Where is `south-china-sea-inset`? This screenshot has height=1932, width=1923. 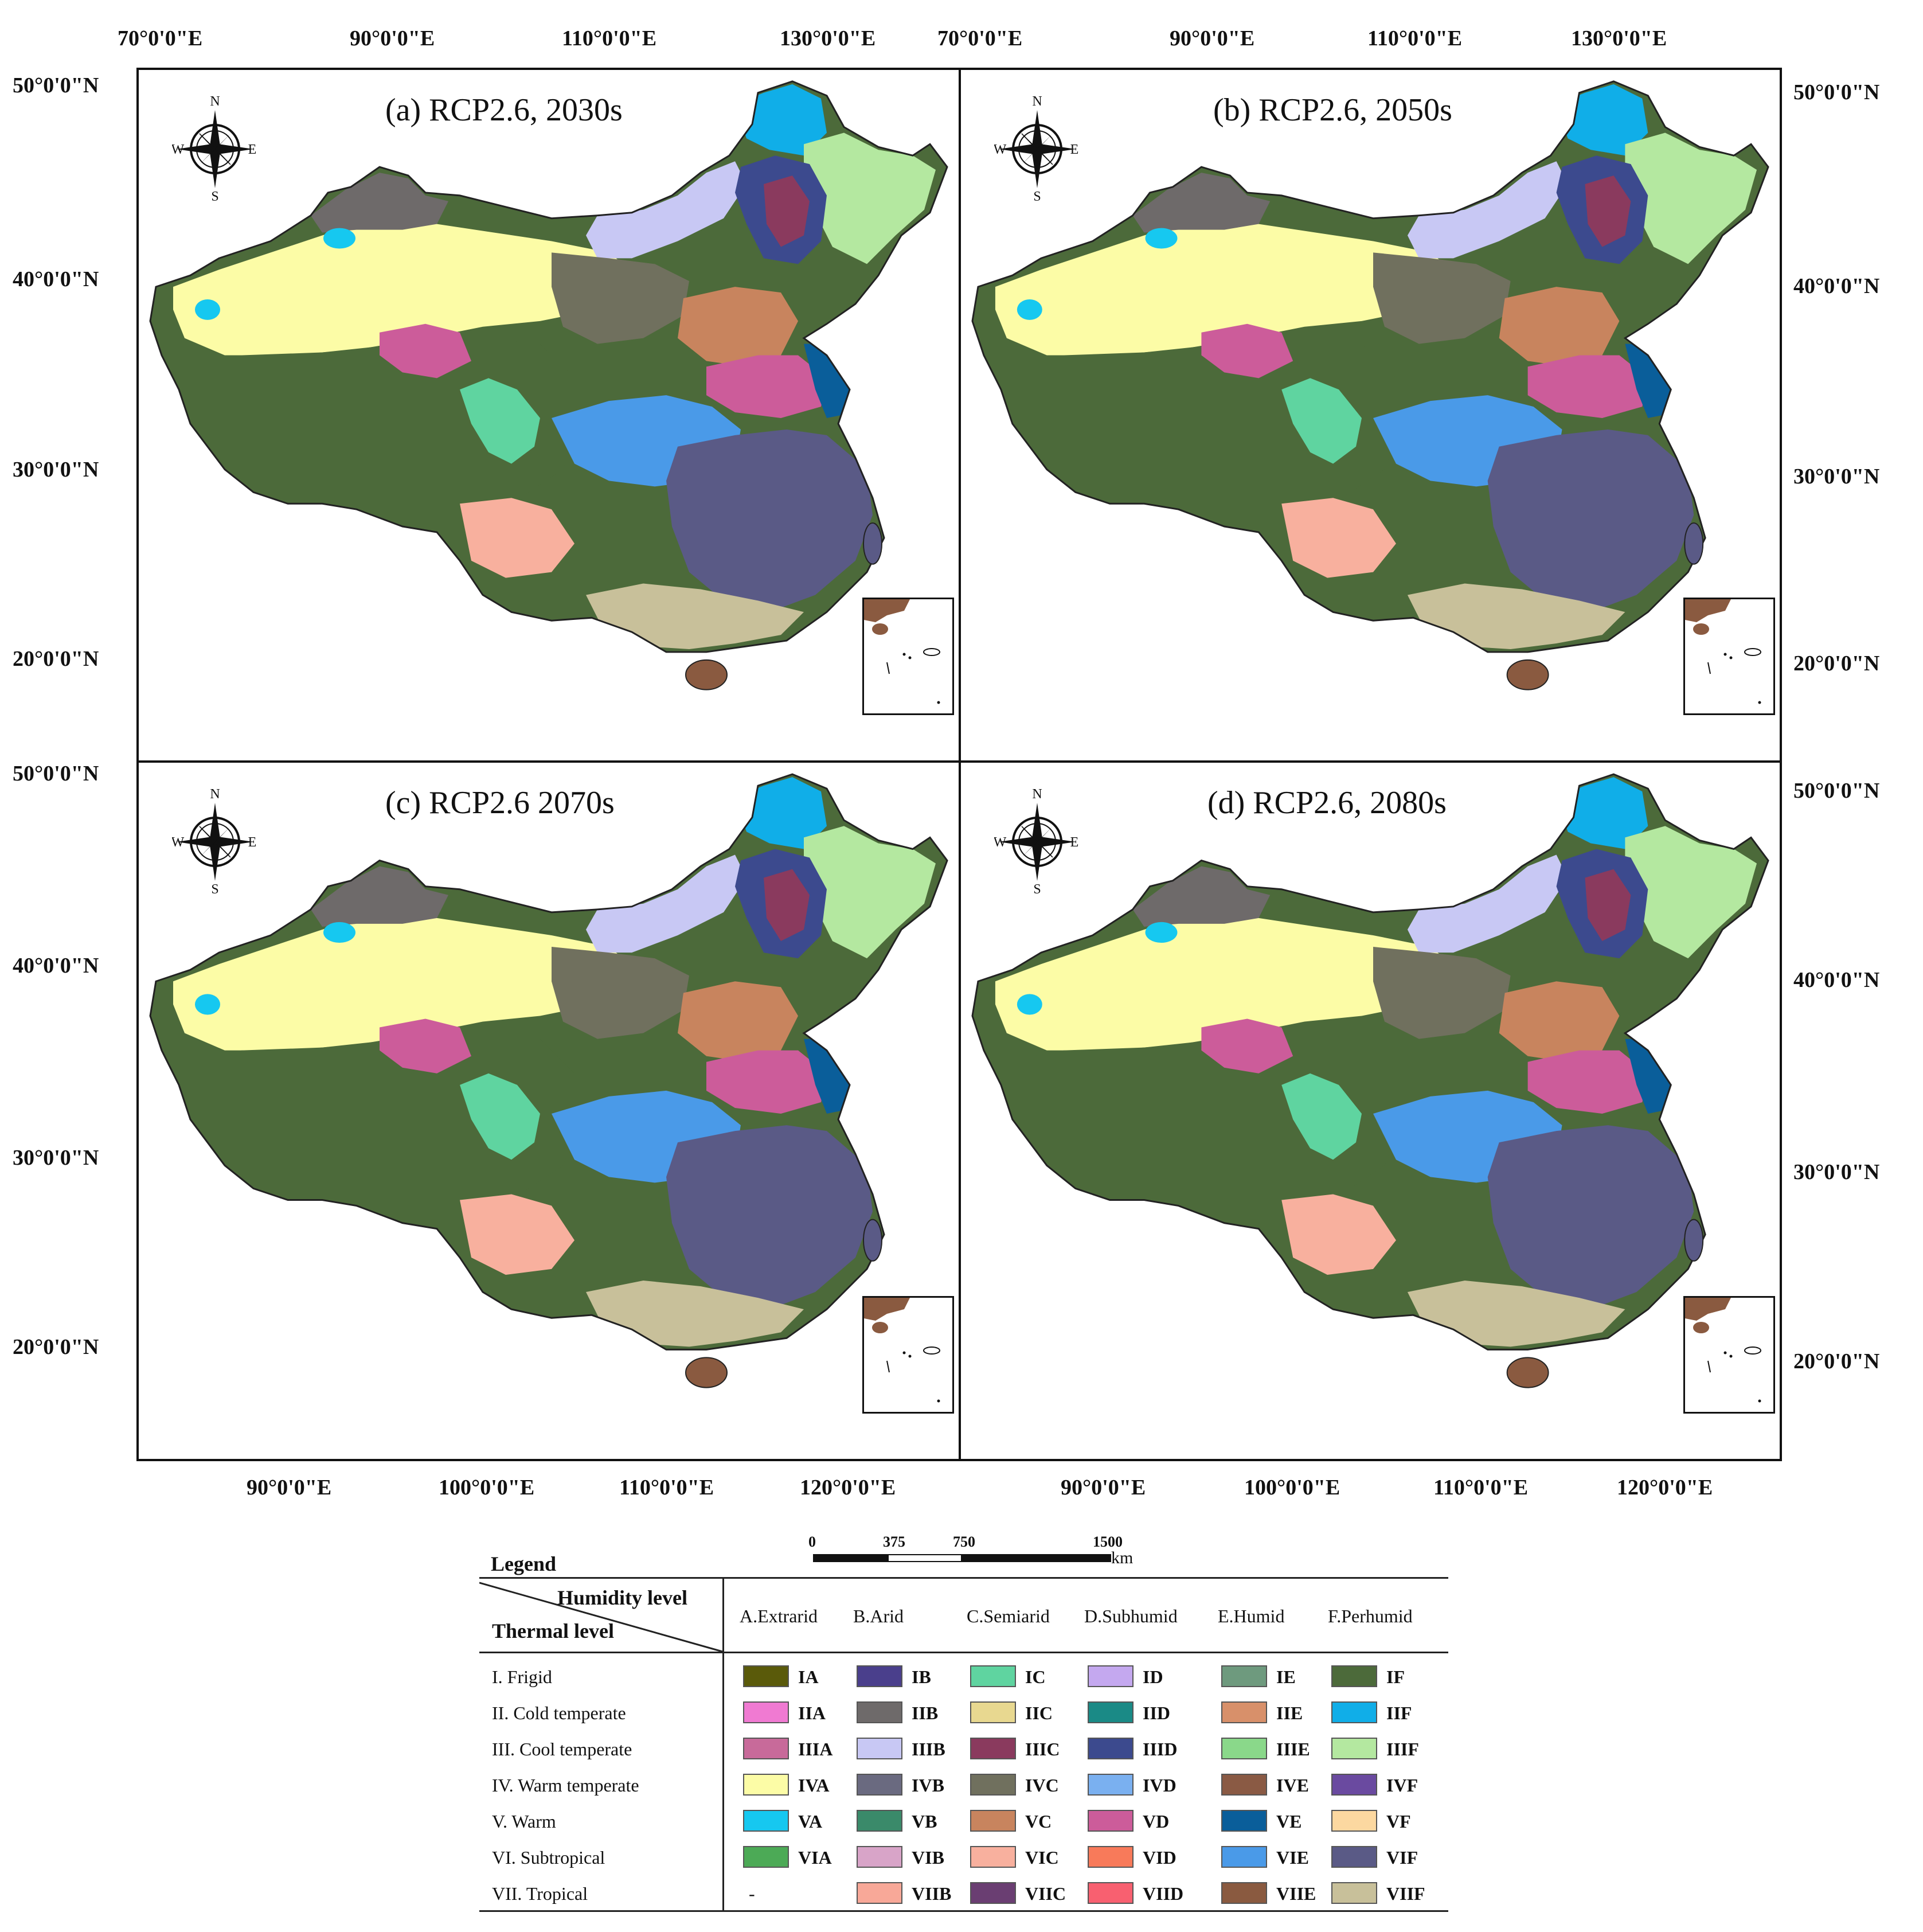 south-china-sea-inset is located at coordinates (908, 657).